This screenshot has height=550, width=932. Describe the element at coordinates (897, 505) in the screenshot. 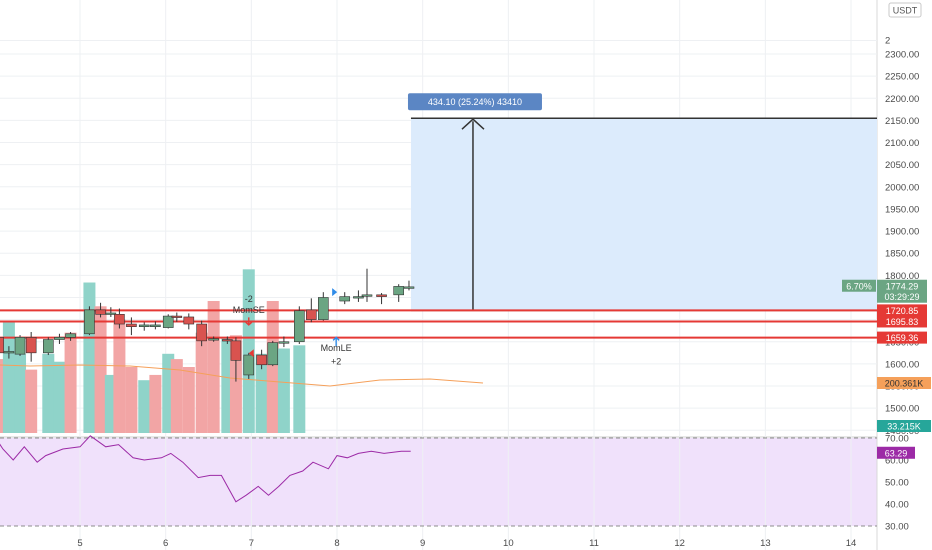

I see `rsi-y-tick-label: 40.00` at that location.